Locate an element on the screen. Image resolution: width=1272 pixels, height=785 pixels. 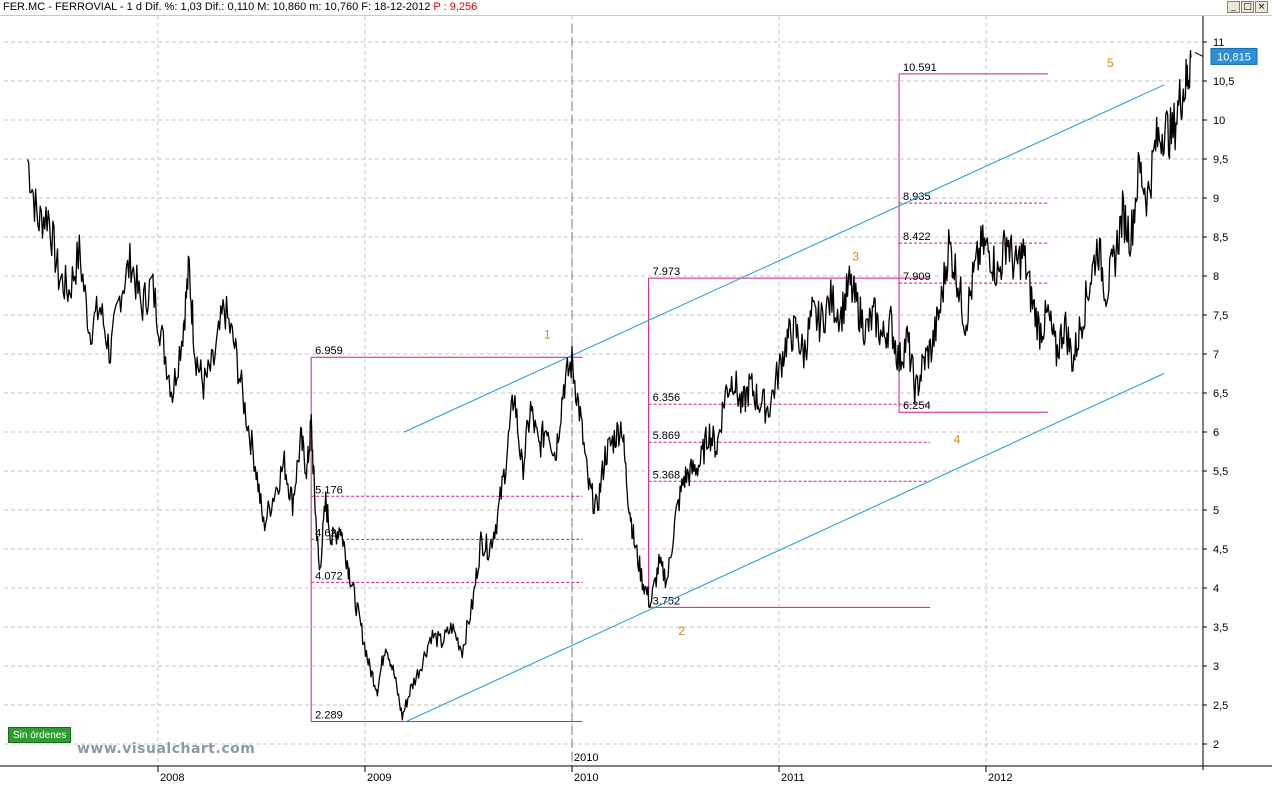
last-price-box is located at coordinates (1234, 56).